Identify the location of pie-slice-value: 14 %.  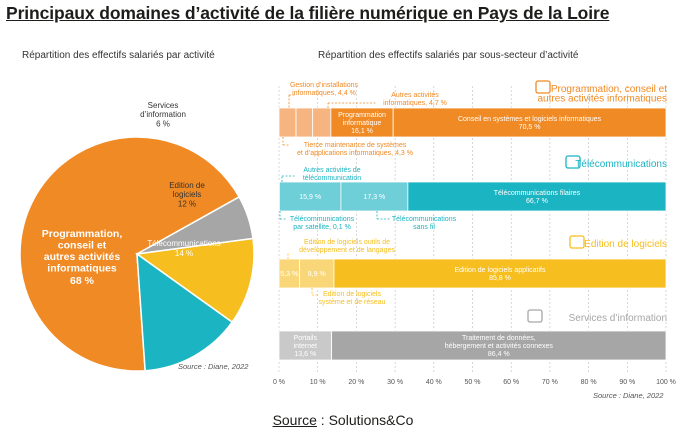
(184, 253).